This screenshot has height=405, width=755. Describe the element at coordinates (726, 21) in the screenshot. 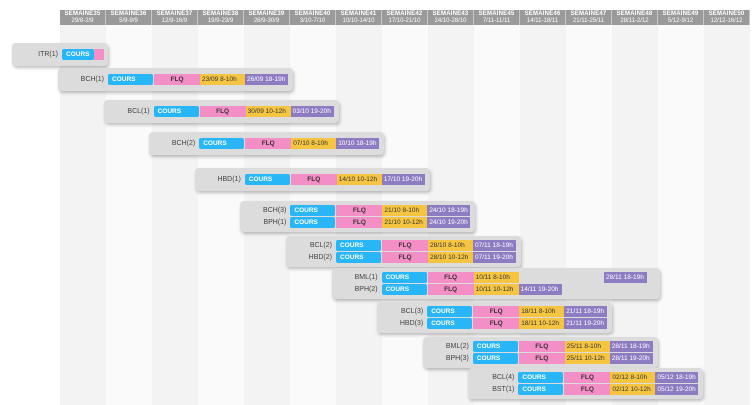

I see `week-dates: 12/12-16/12` at that location.